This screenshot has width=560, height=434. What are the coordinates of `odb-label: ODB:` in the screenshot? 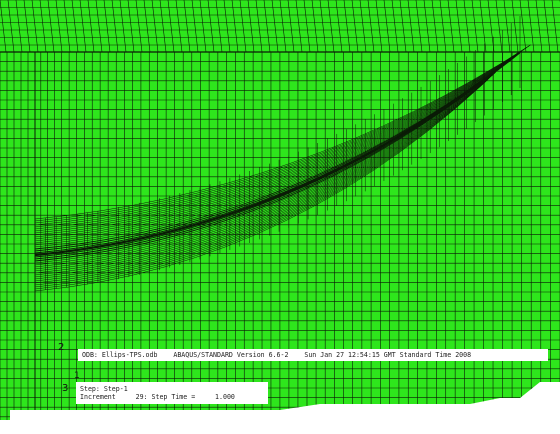 It's located at (90, 355).